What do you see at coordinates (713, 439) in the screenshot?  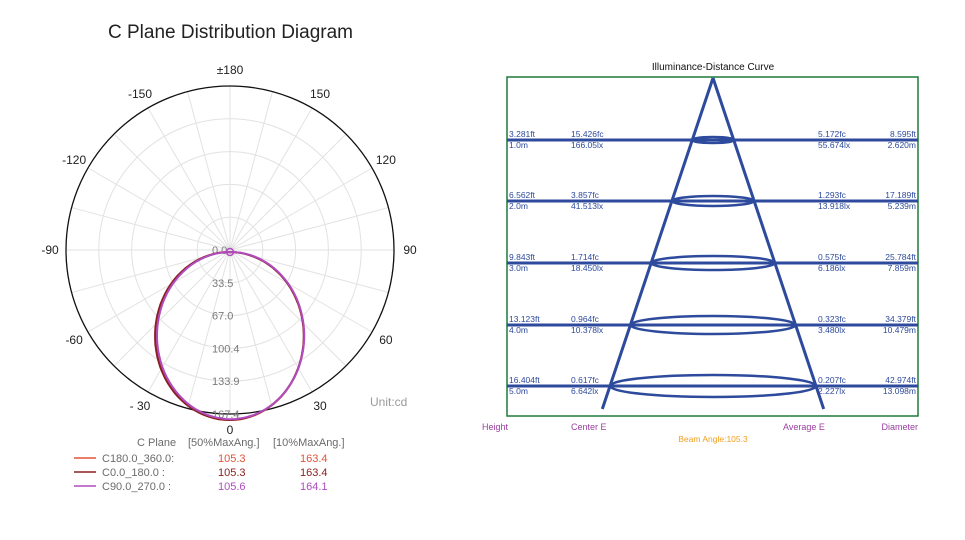 I see `beam-angle-label: Beam Angle:105.3` at bounding box center [713, 439].